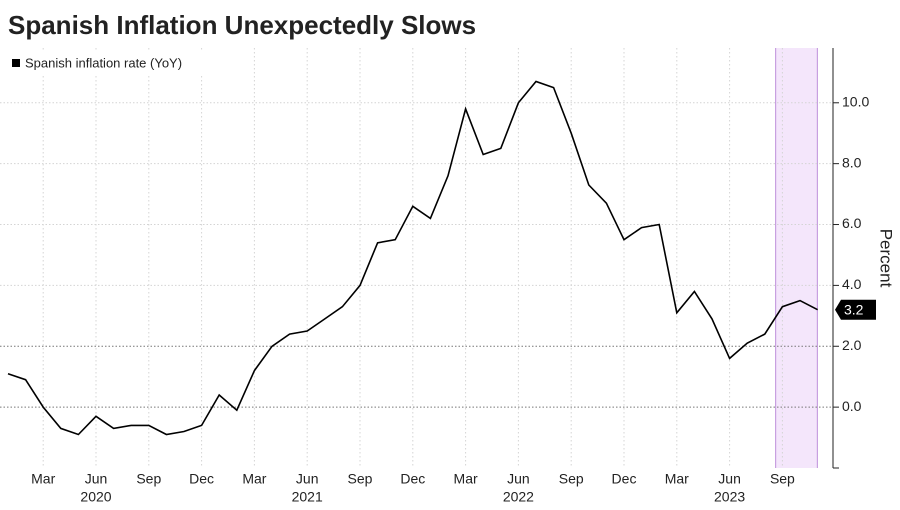  I want to click on y-tick-label: 4.0, so click(852, 284).